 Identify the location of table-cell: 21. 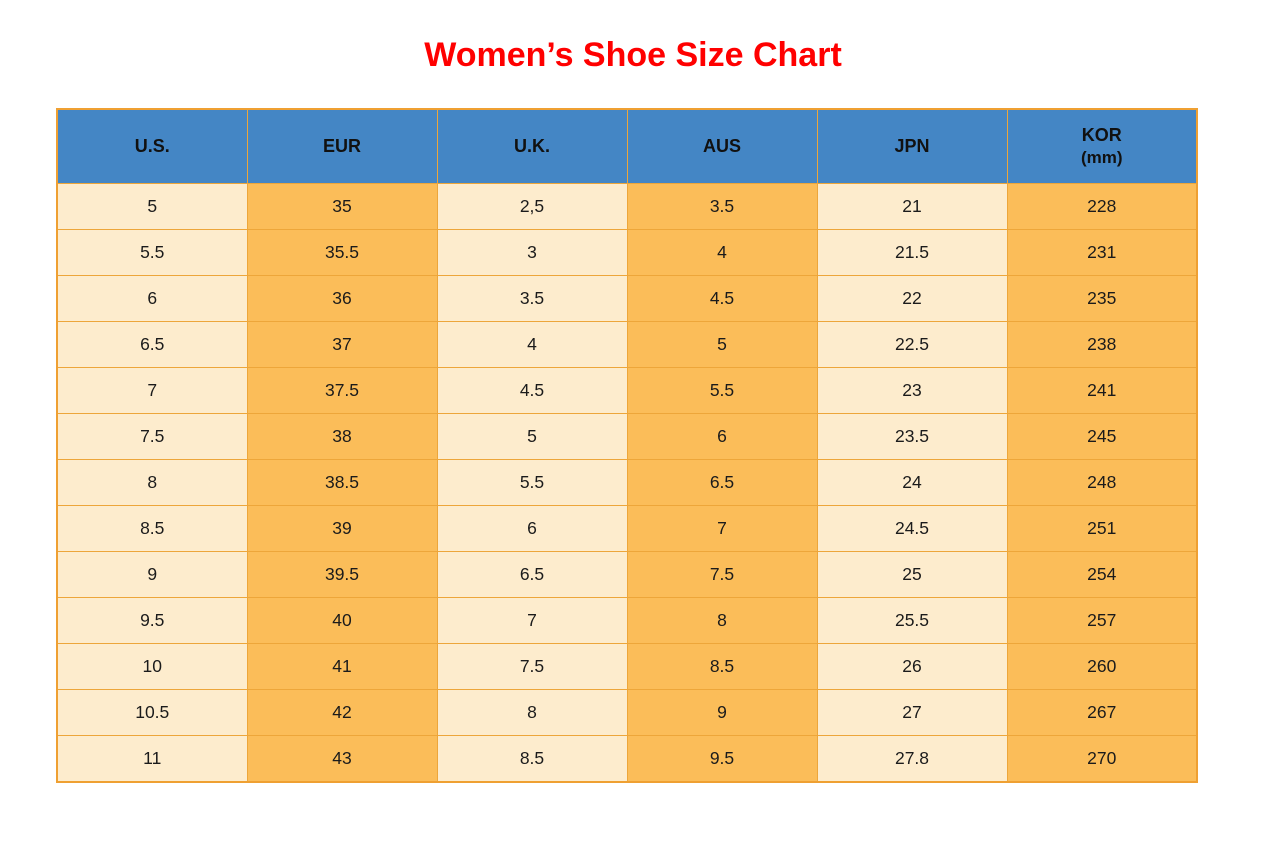
(912, 206).